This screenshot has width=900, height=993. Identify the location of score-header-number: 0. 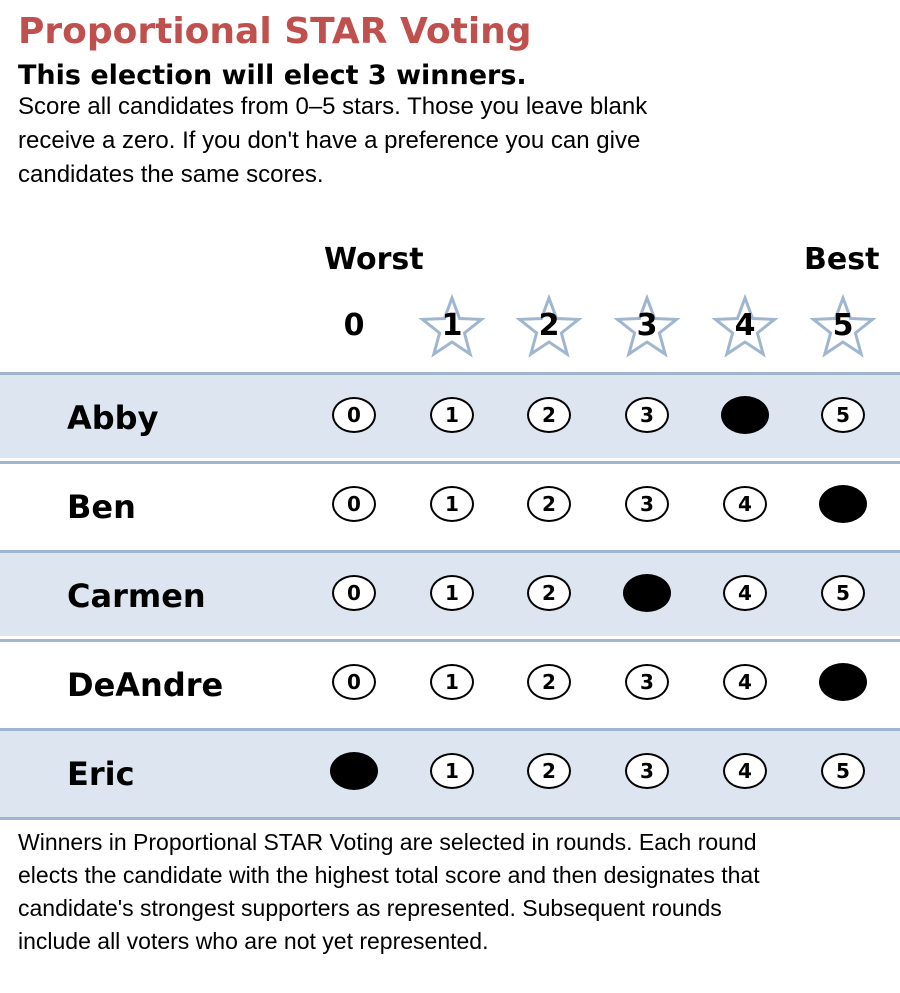
(354, 325).